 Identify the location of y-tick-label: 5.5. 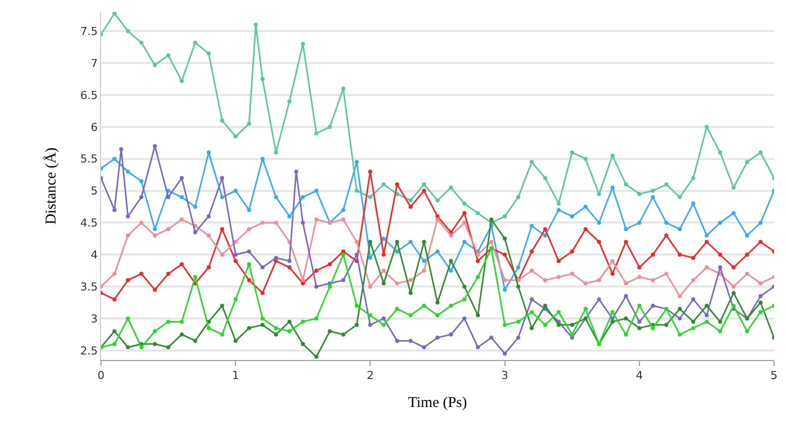
(89, 159).